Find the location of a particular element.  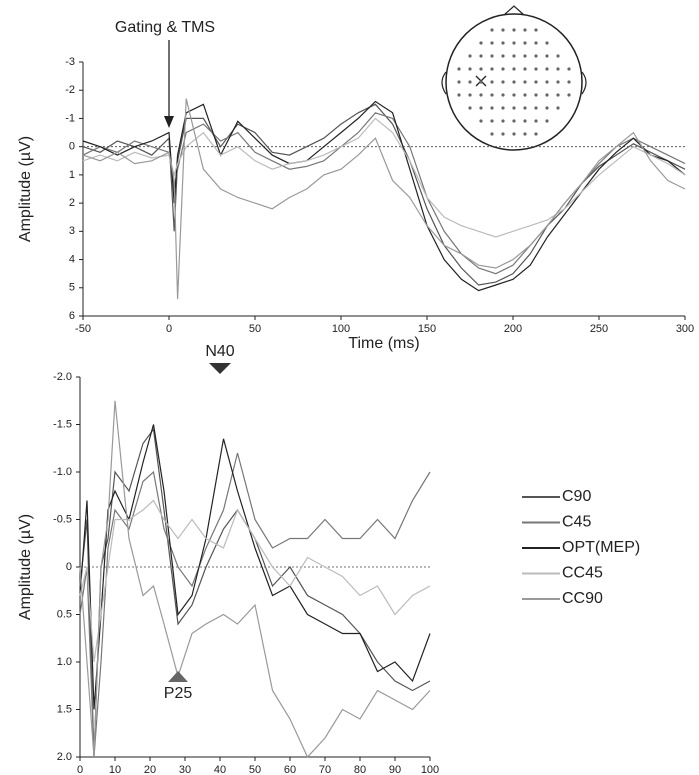

y-tick-label: -2 is located at coordinates (70, 90).